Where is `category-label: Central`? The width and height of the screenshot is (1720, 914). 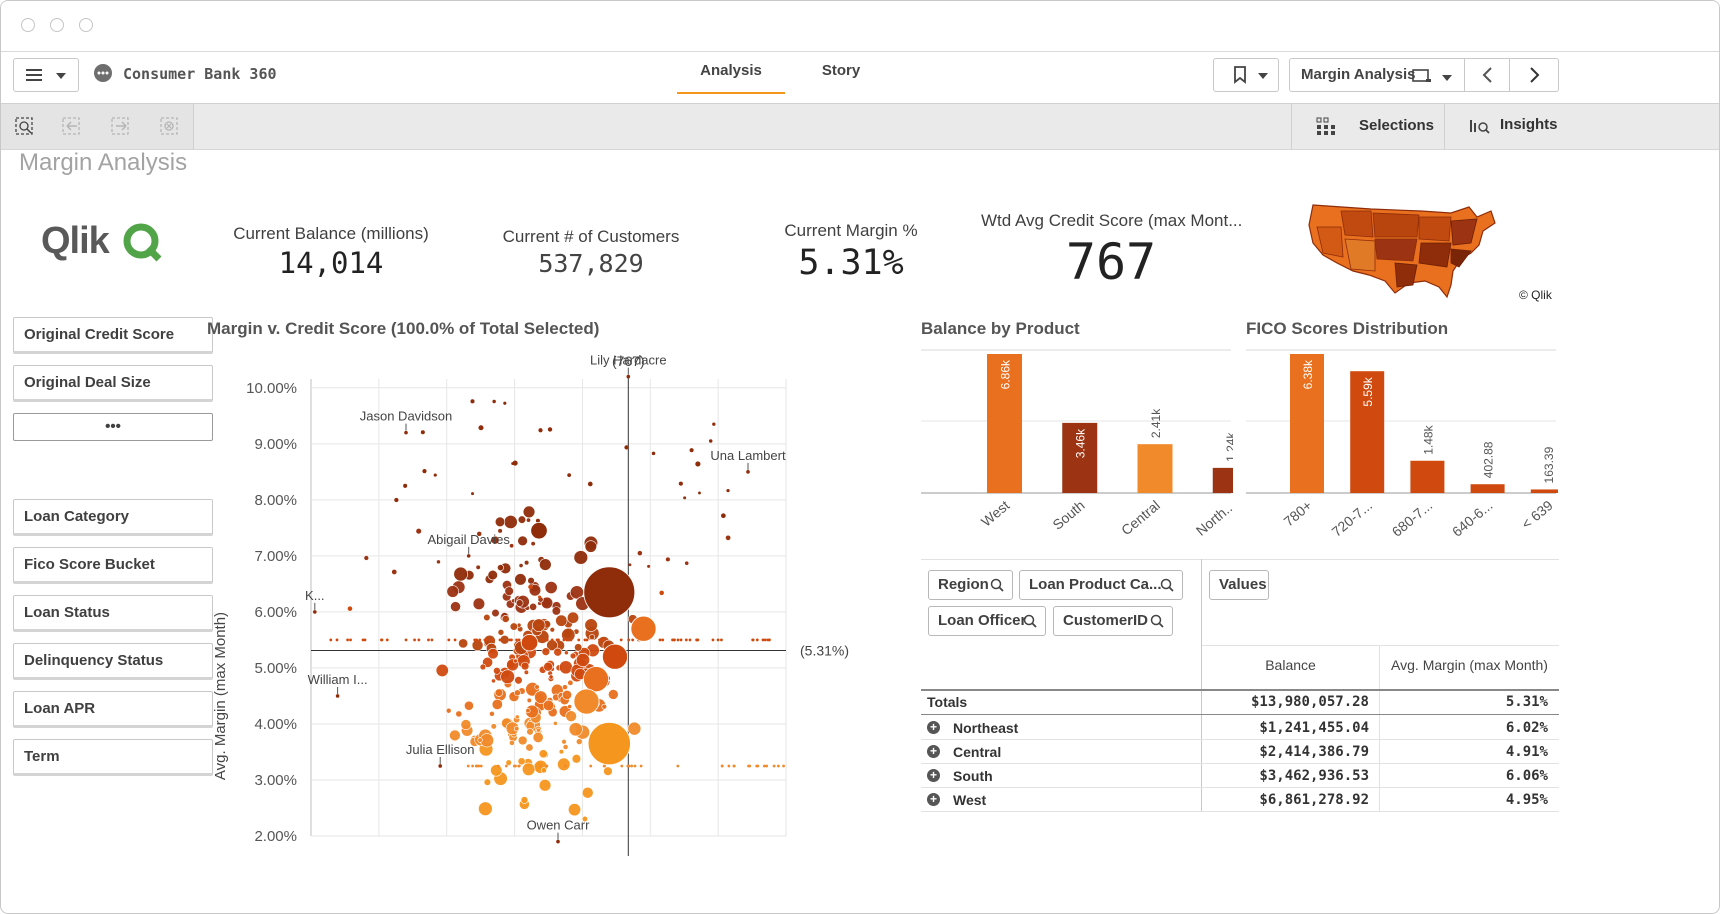
category-label: Central is located at coordinates (1140, 517).